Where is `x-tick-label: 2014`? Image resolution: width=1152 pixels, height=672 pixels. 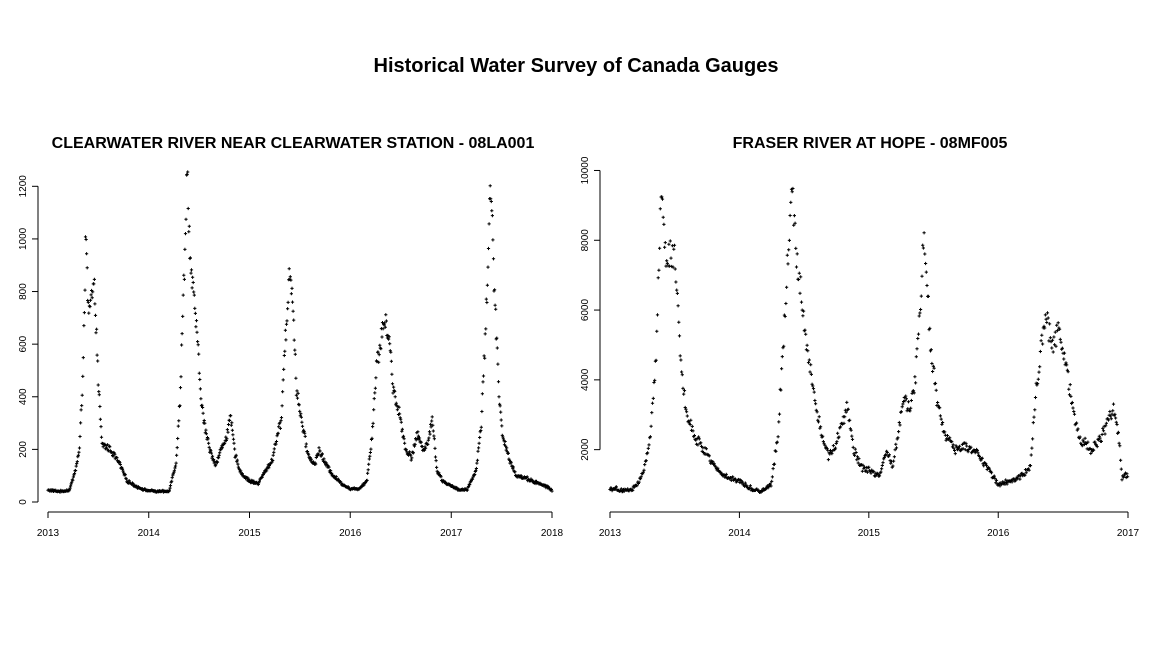
x-tick-label: 2014 is located at coordinates (739, 533).